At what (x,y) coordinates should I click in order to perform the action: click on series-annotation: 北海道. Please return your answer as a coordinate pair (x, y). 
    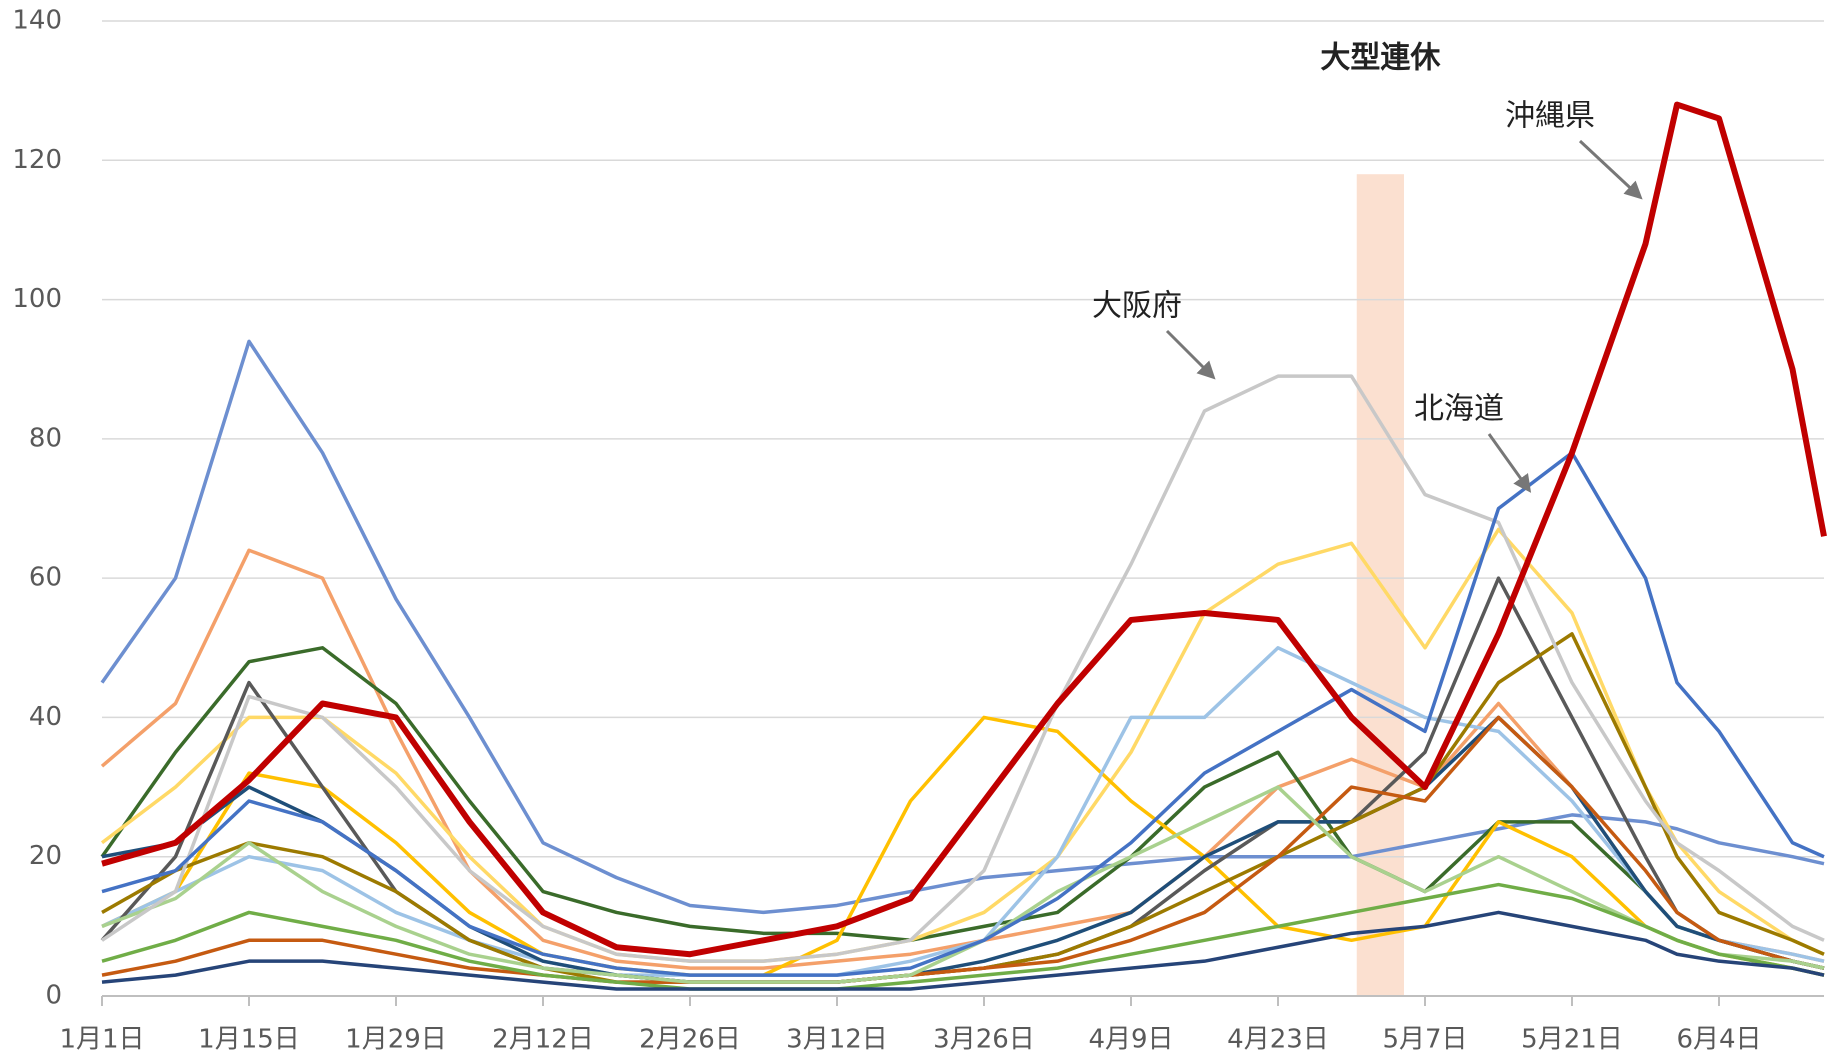
    Looking at the image, I should click on (1459, 409).